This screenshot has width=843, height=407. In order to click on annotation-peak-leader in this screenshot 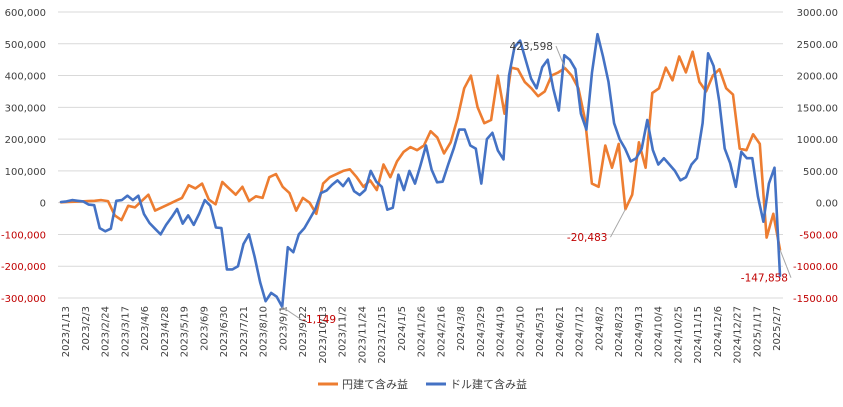, I will do `click(560, 57)`.